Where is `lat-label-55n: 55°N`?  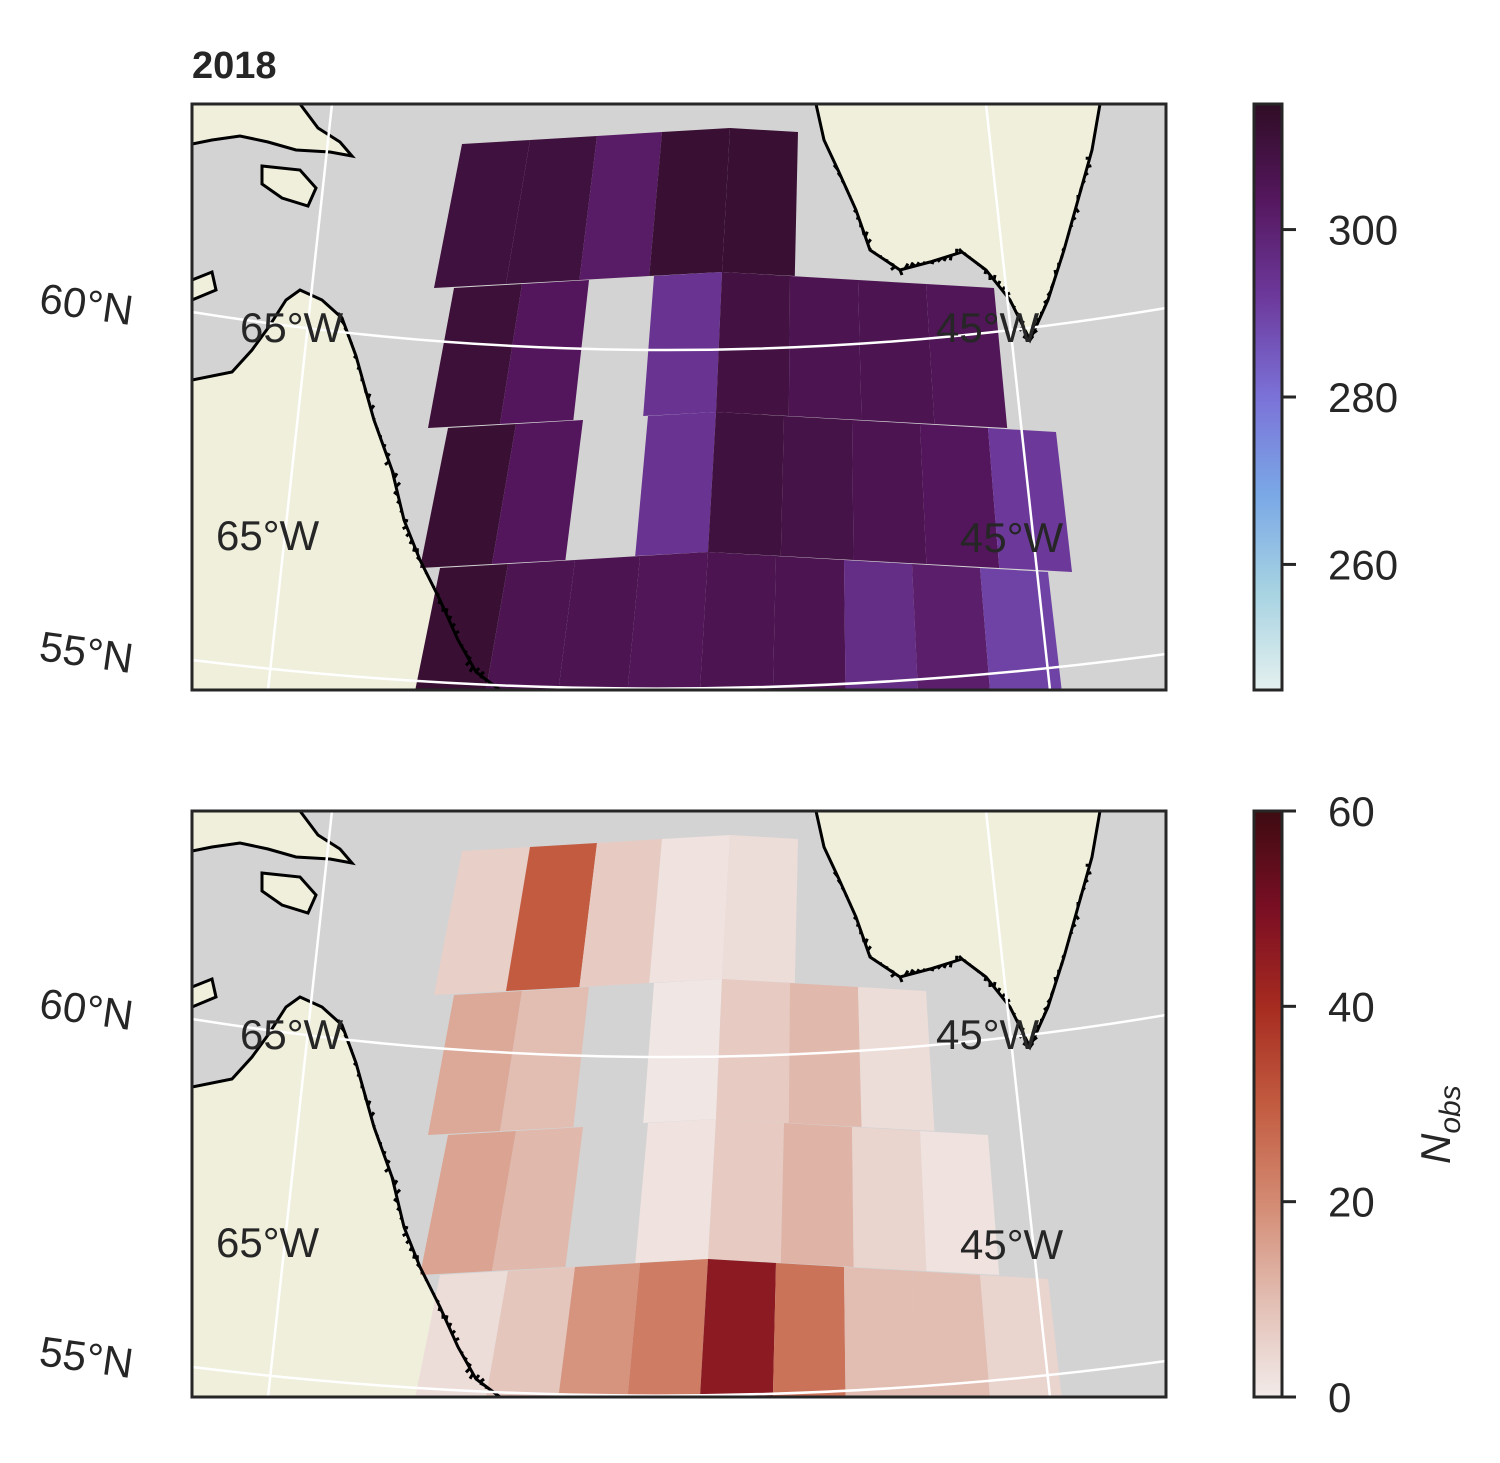 lat-label-55n: 55°N is located at coordinates (86, 652).